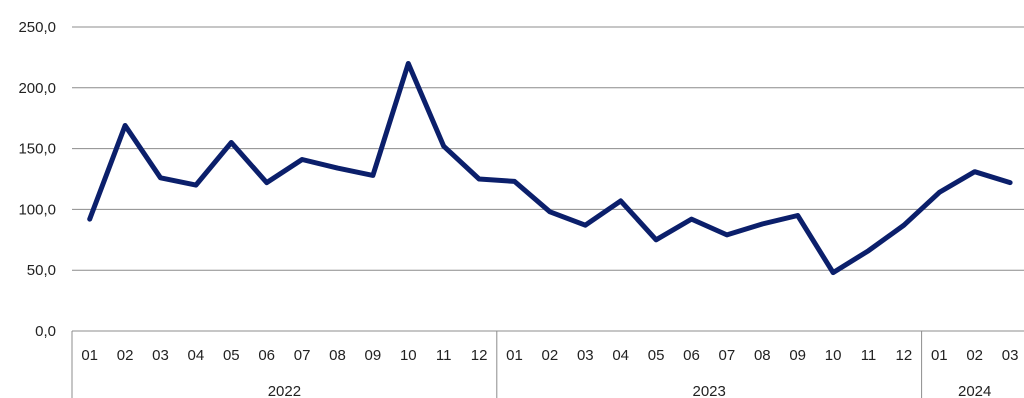  Describe the element at coordinates (974, 390) in the screenshot. I see `x-year-label: 2024` at that location.